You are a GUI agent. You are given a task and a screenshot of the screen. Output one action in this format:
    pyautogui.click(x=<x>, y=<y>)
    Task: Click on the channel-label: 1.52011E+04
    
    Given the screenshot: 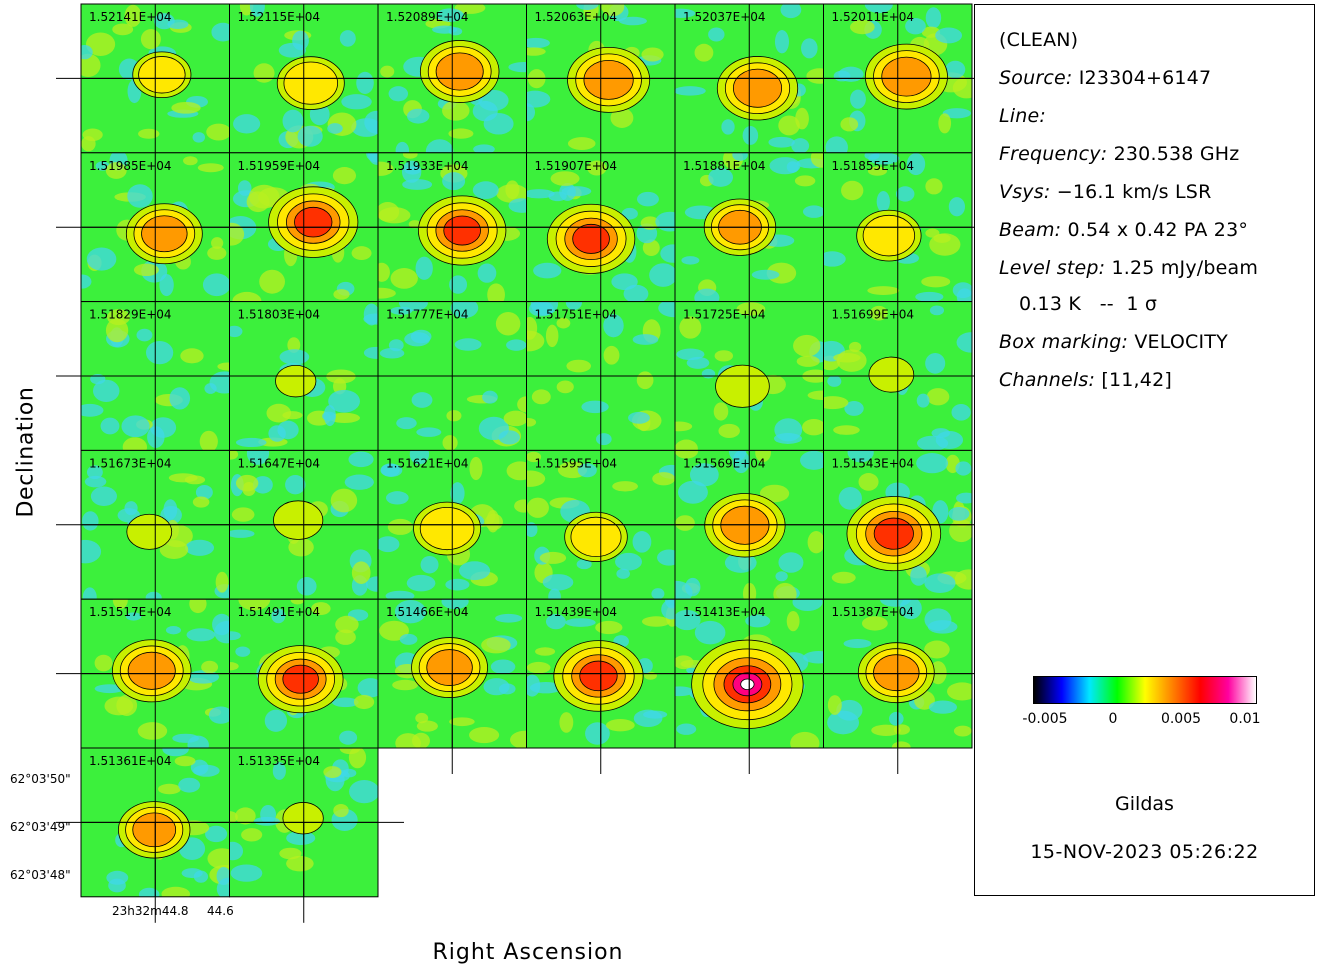 What is the action you would take?
    pyautogui.click(x=873, y=17)
    